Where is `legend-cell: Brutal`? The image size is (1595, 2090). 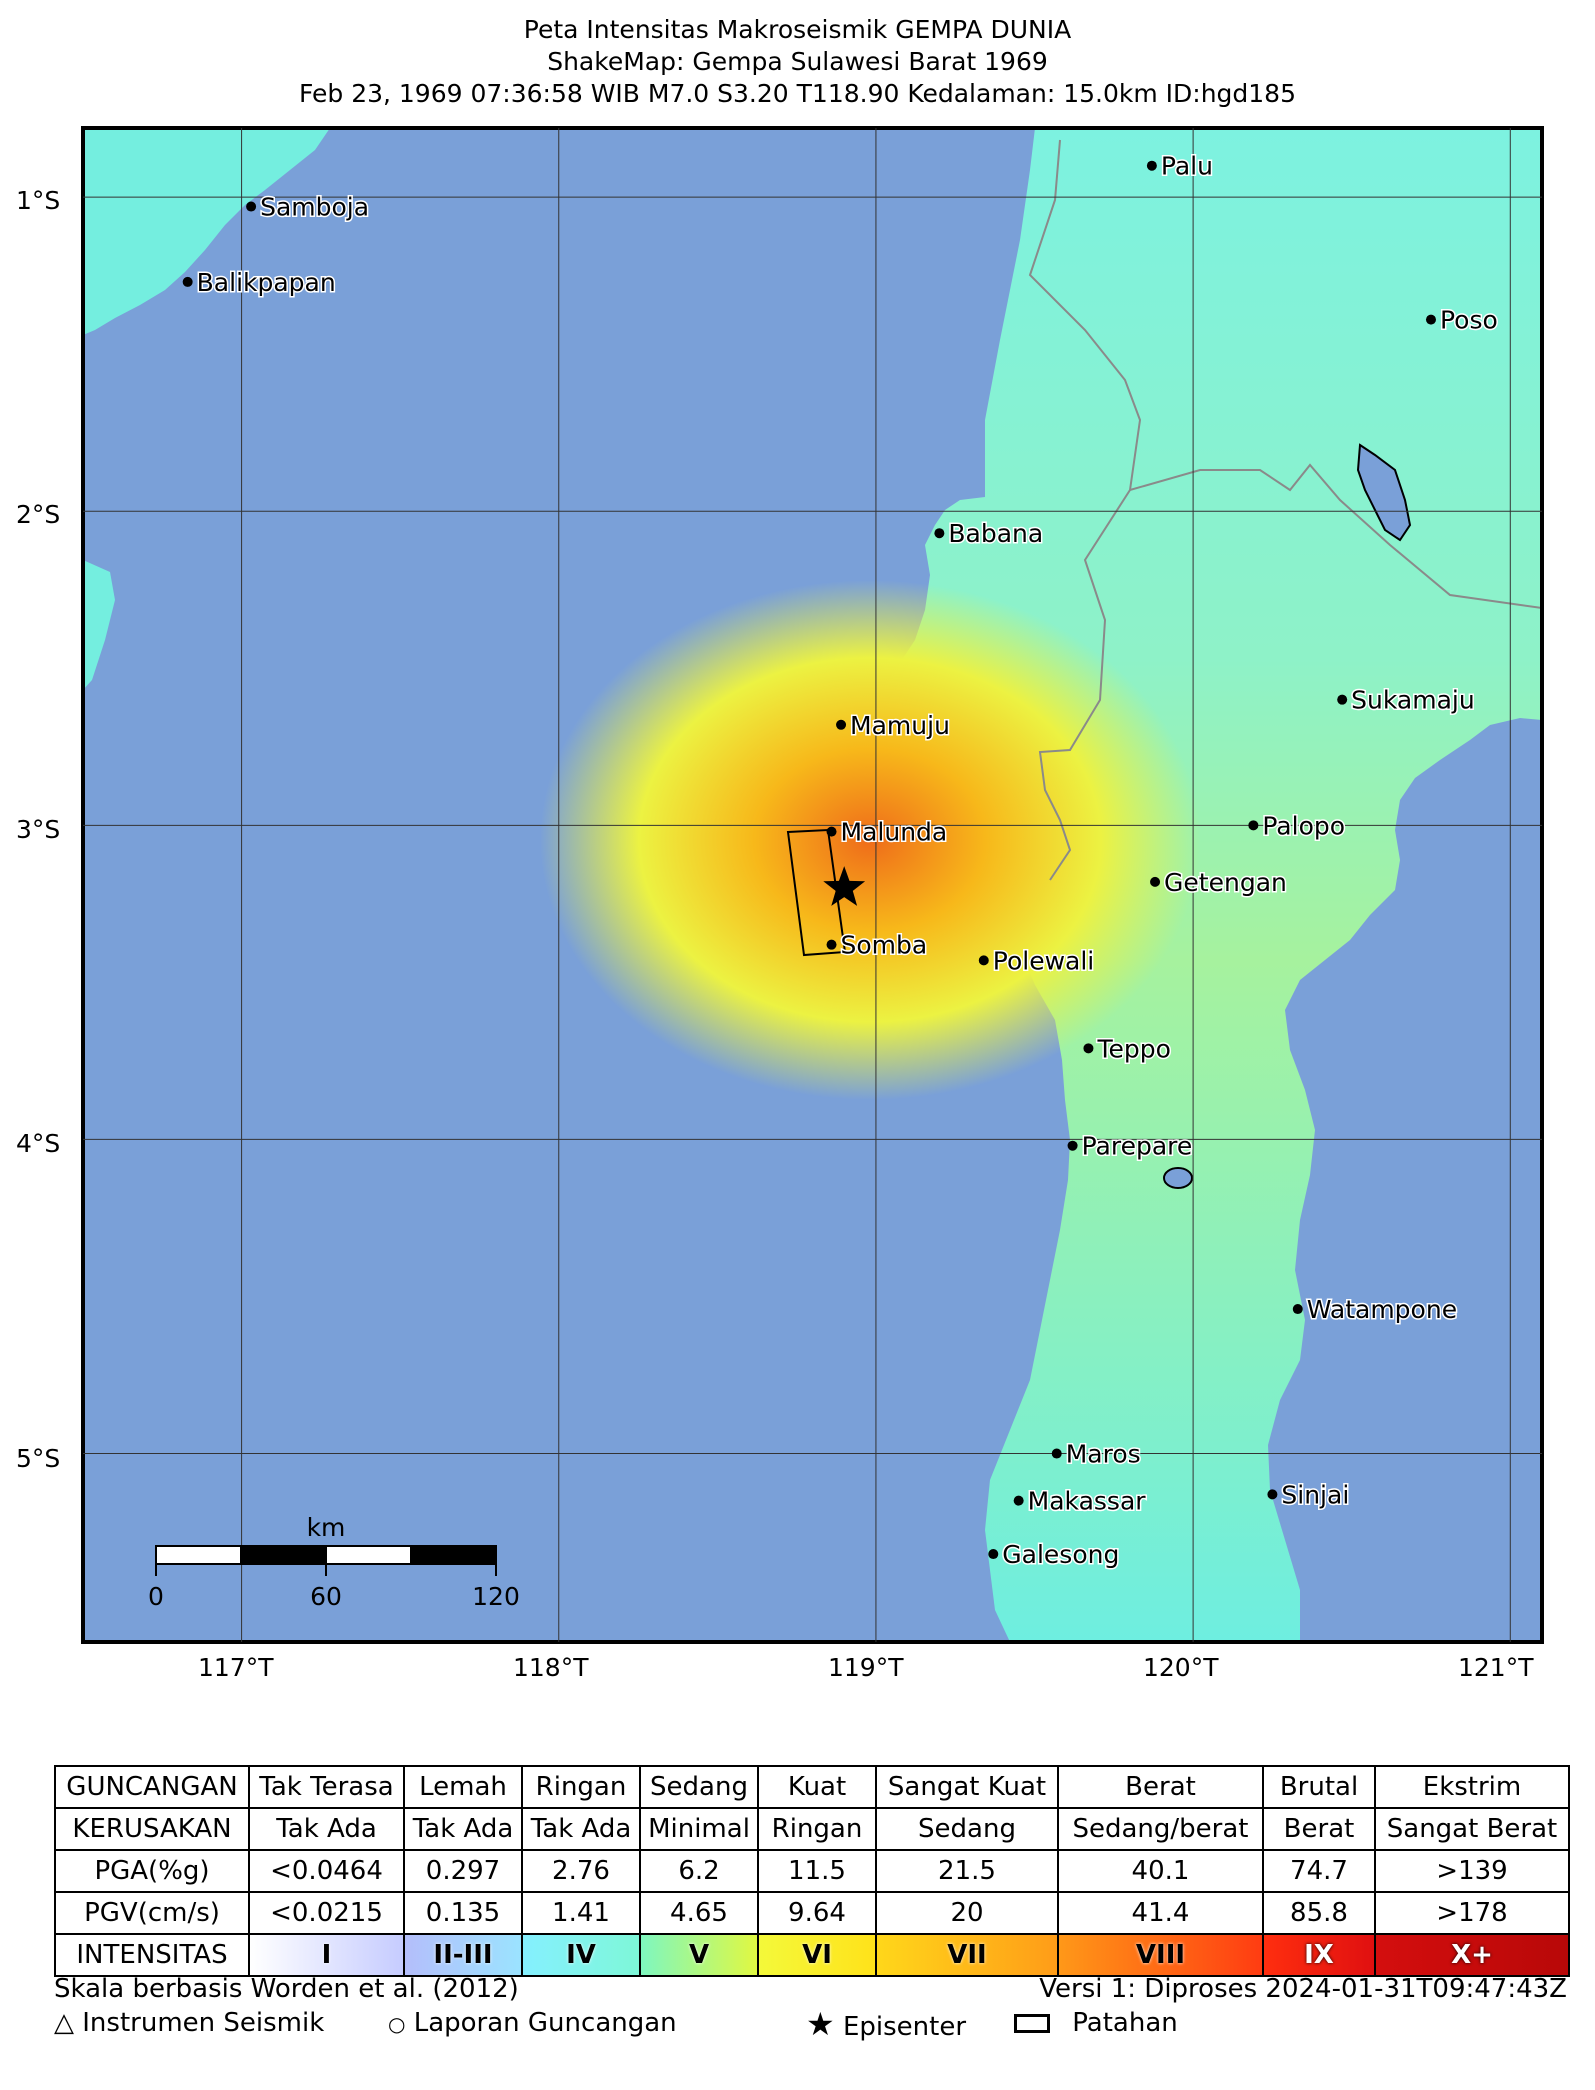
legend-cell: Brutal is located at coordinates (1319, 1787).